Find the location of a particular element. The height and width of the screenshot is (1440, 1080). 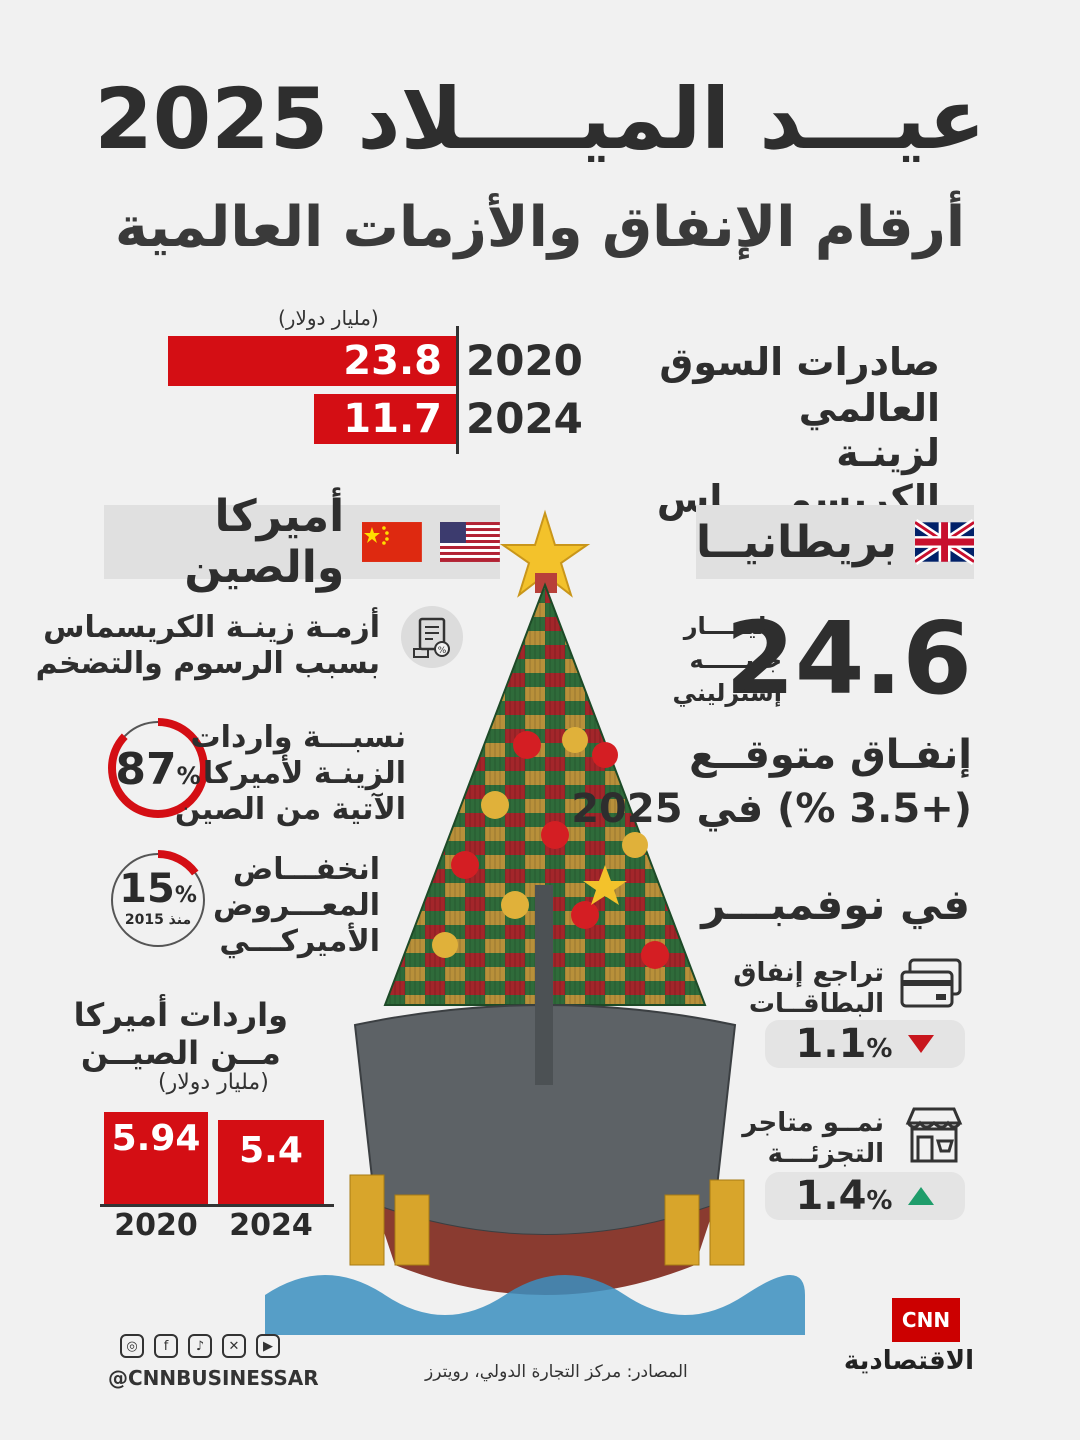

cnn-logo-text: الاقتصادية is located at coordinates (908, 1361).